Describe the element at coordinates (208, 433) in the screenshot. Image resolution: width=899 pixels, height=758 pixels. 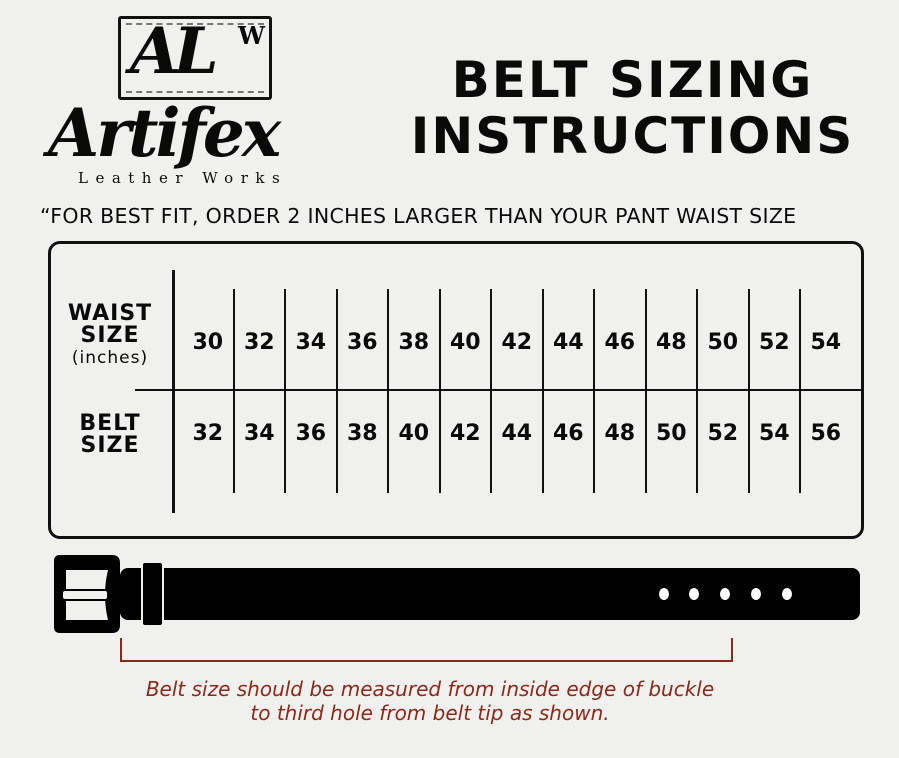
I see `belt-size-cell: 32` at that location.